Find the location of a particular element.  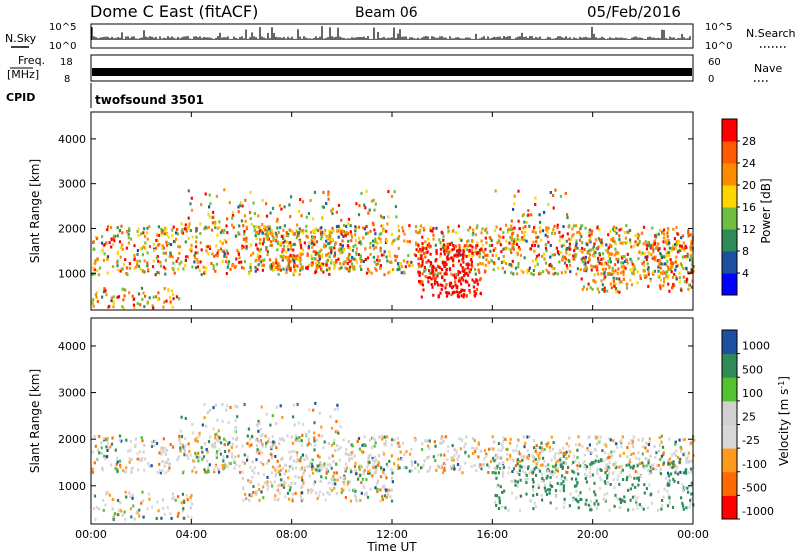

power-cbar-segment is located at coordinates (729, 196).